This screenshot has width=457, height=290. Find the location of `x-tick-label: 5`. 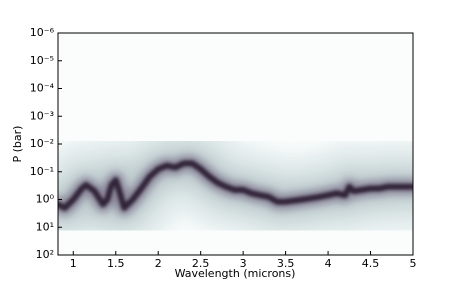

x-tick-label: 5 is located at coordinates (413, 263).